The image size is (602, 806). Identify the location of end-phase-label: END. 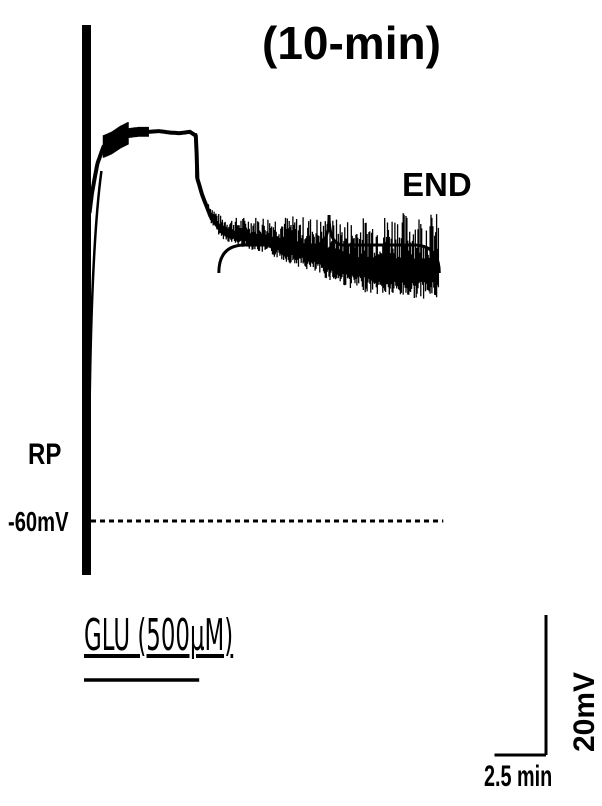
(437, 184).